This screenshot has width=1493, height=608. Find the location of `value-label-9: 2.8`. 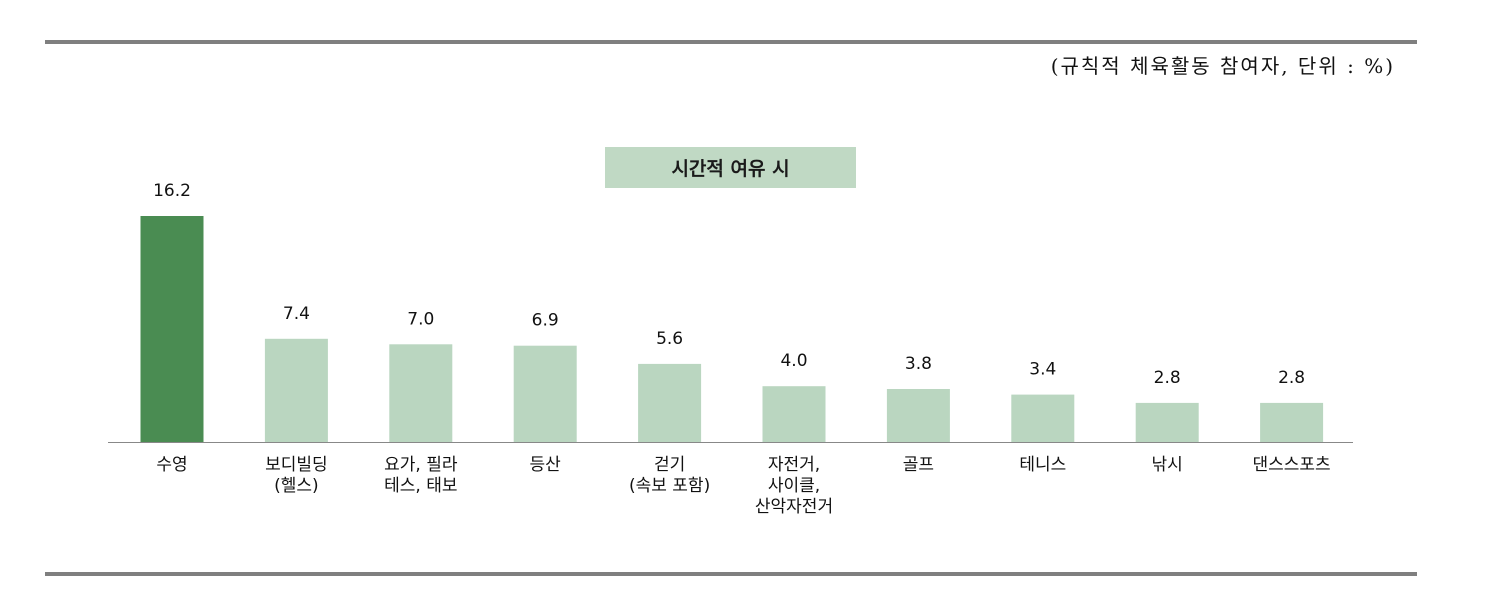

value-label-9: 2.8 is located at coordinates (1291, 378).